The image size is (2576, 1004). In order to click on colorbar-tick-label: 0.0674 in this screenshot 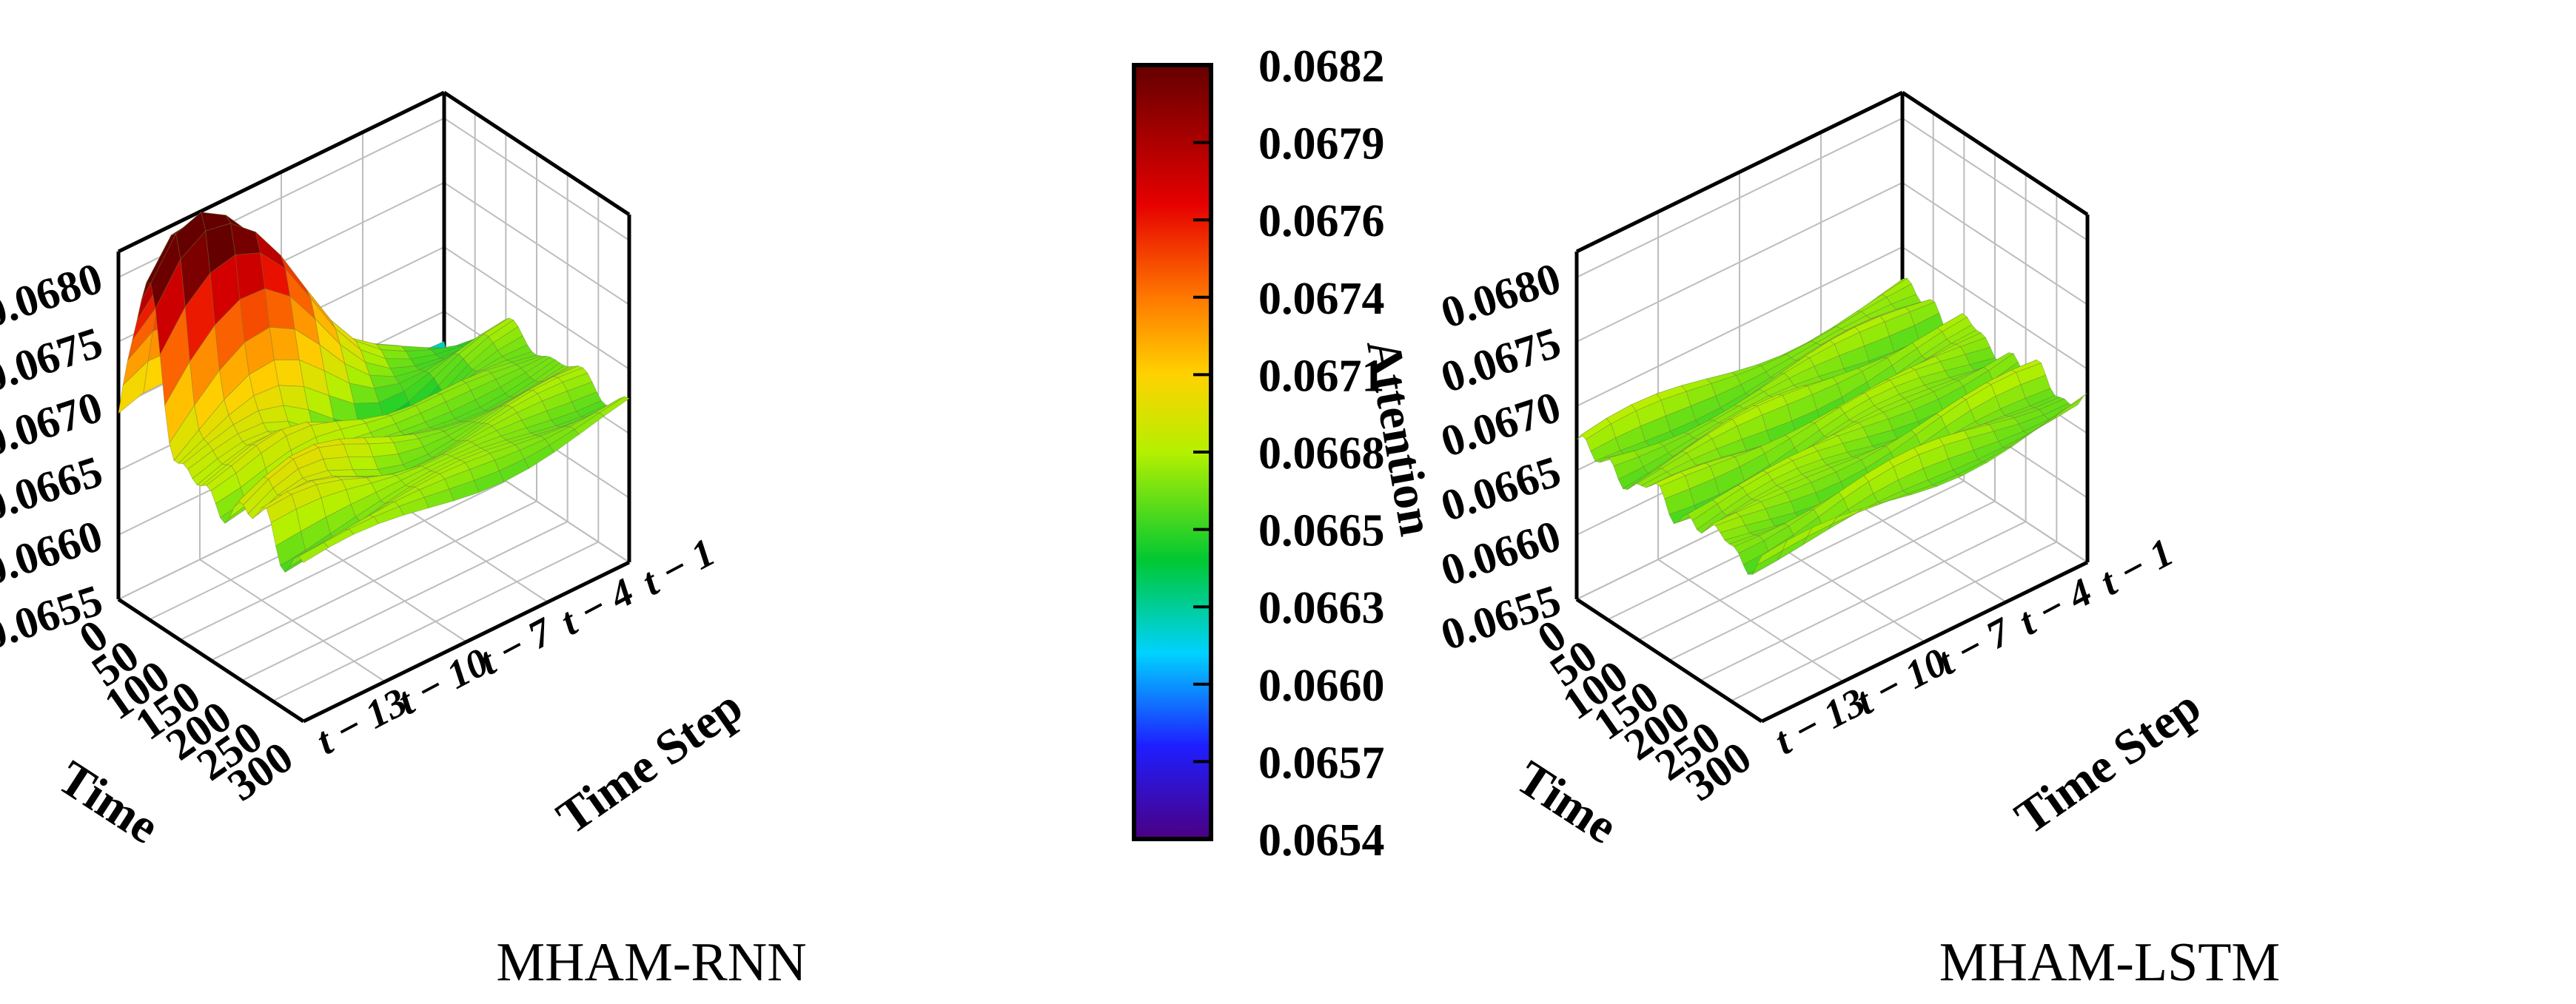, I will do `click(1321, 299)`.